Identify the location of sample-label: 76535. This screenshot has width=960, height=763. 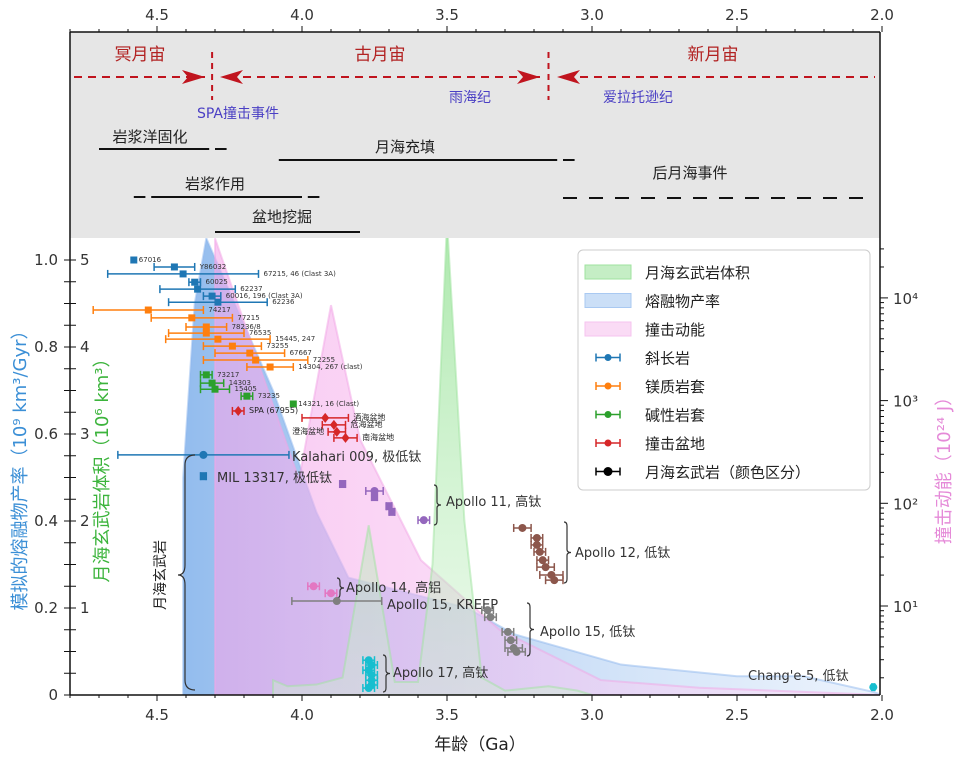
(260, 333).